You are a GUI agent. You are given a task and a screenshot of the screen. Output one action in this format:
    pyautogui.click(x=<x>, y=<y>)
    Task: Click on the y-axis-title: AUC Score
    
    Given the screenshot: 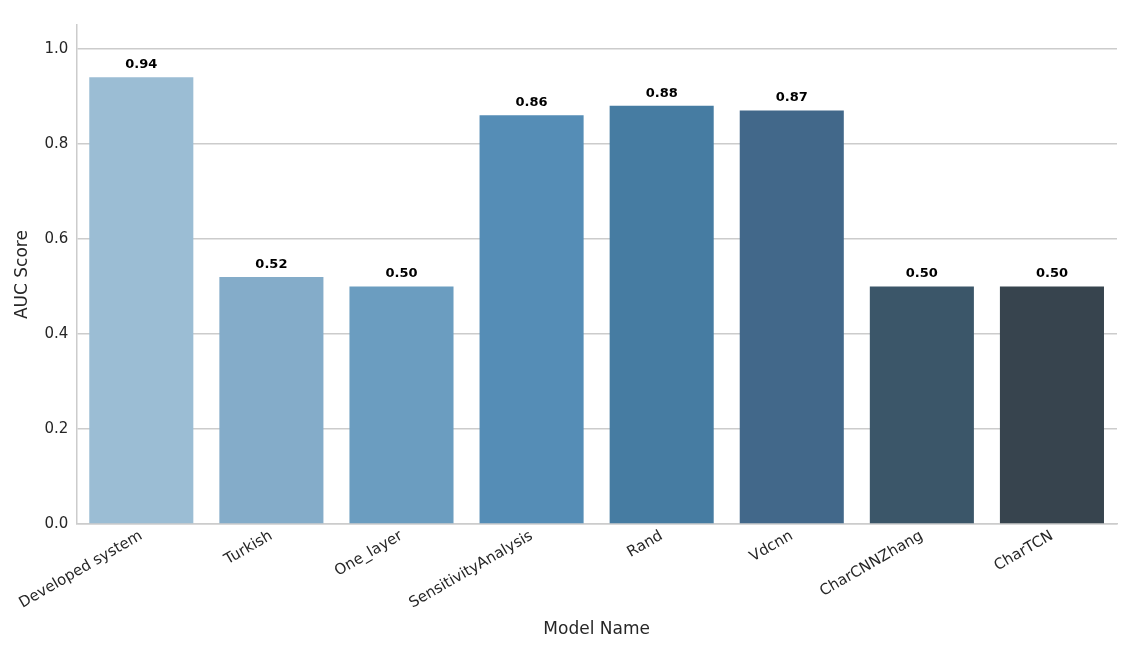 What is the action you would take?
    pyautogui.click(x=20, y=275)
    